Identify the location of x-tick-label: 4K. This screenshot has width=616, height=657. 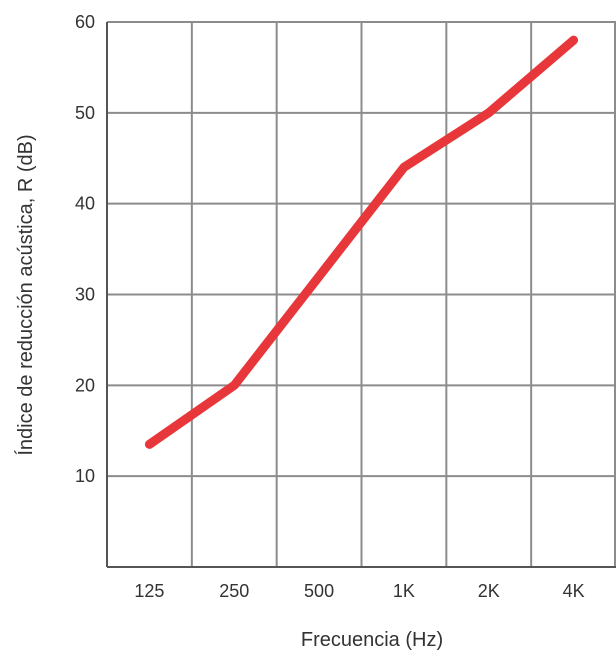
(574, 591).